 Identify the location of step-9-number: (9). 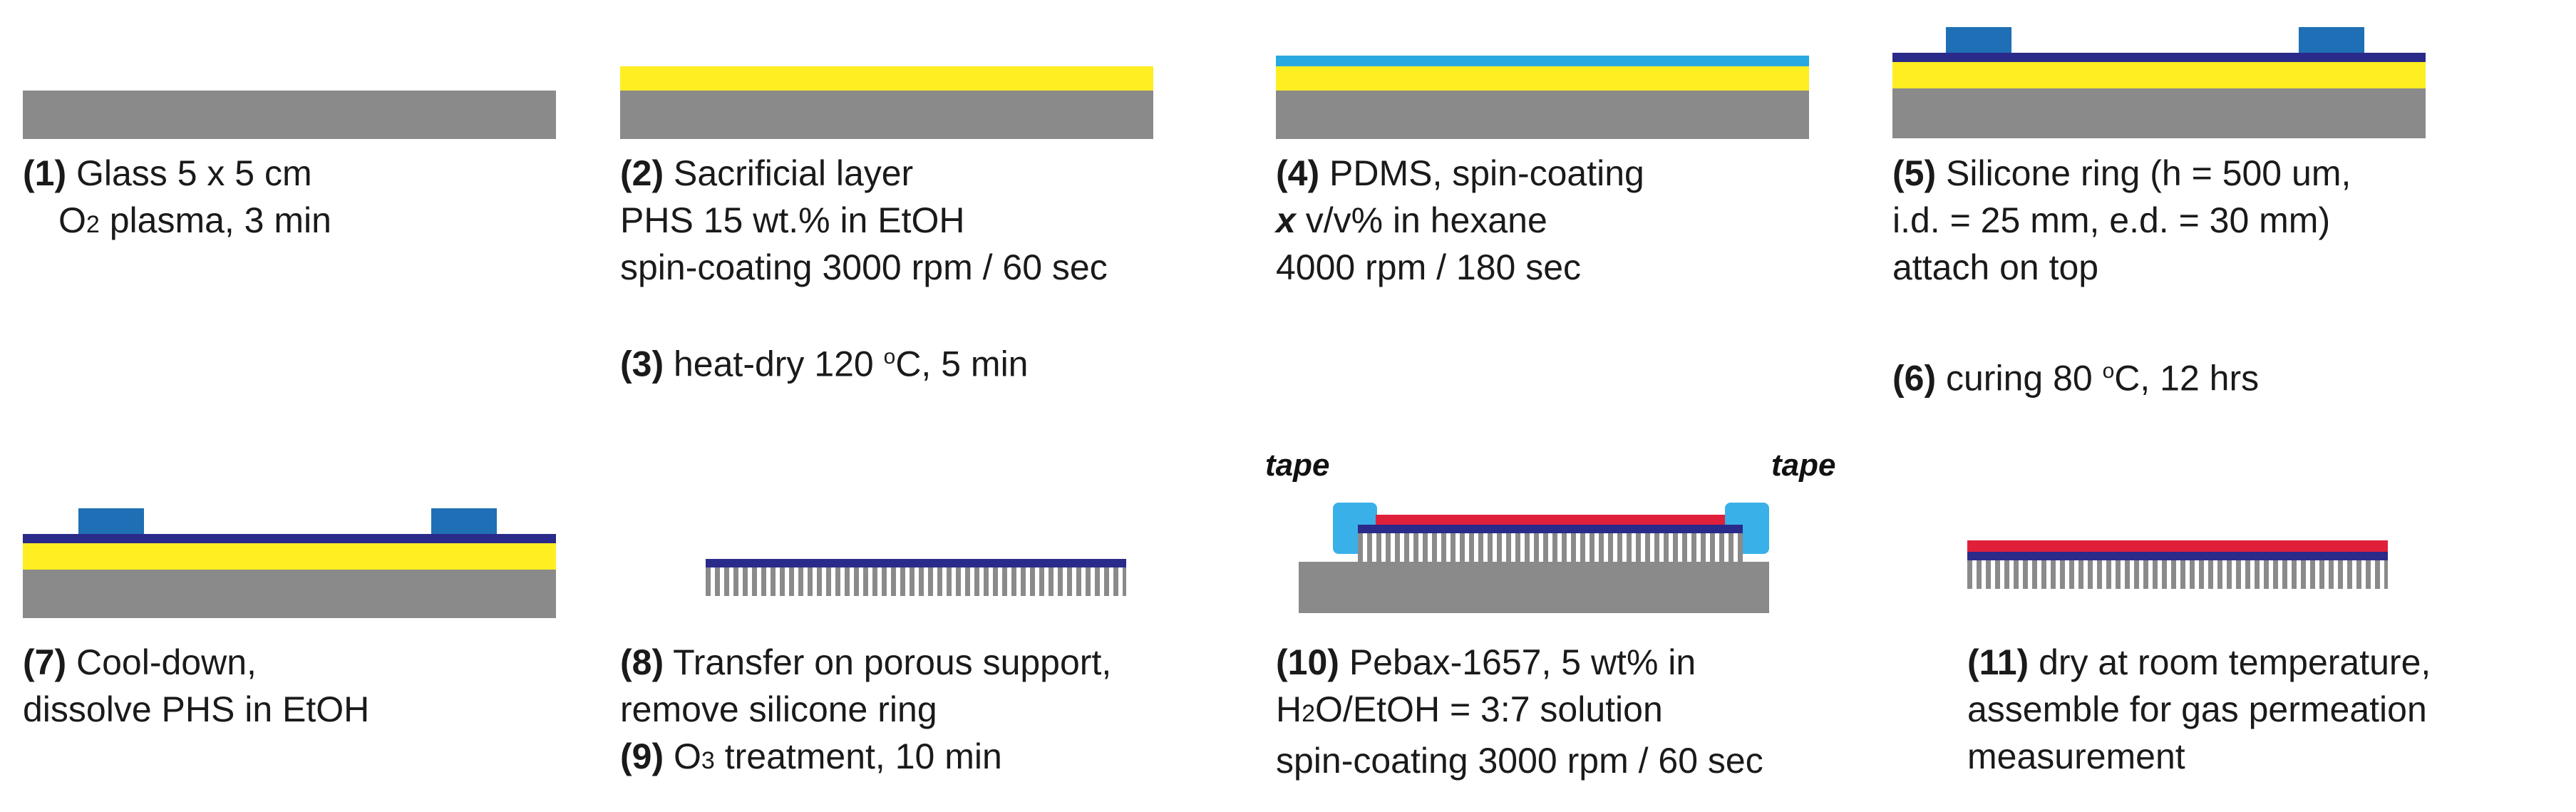
(642, 756).